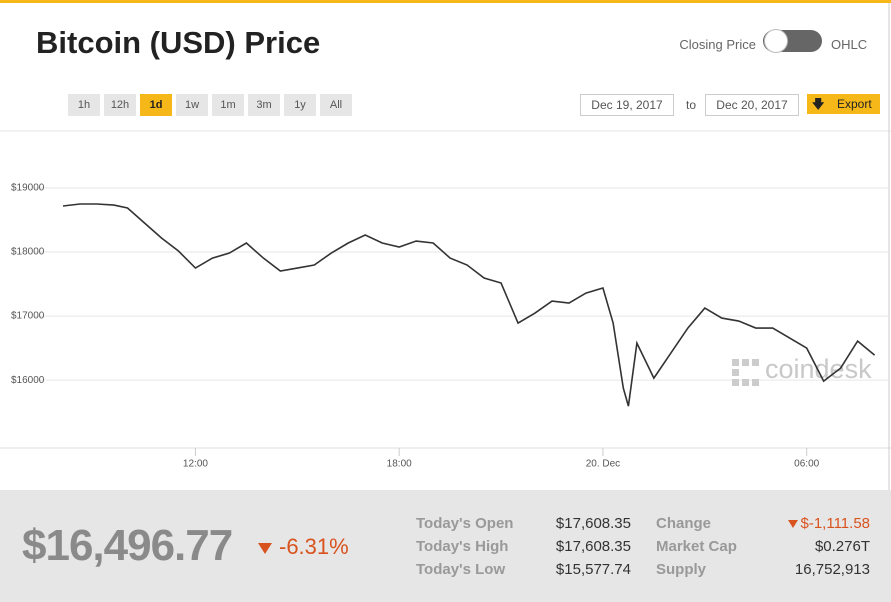 The height and width of the screenshot is (602, 891). What do you see at coordinates (745, 372) in the screenshot?
I see `watermark-icon` at bounding box center [745, 372].